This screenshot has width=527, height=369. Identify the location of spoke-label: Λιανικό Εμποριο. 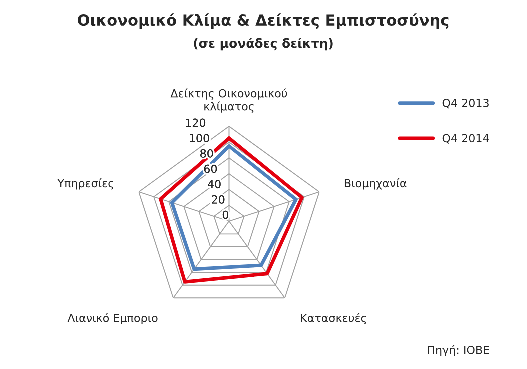
(113, 319).